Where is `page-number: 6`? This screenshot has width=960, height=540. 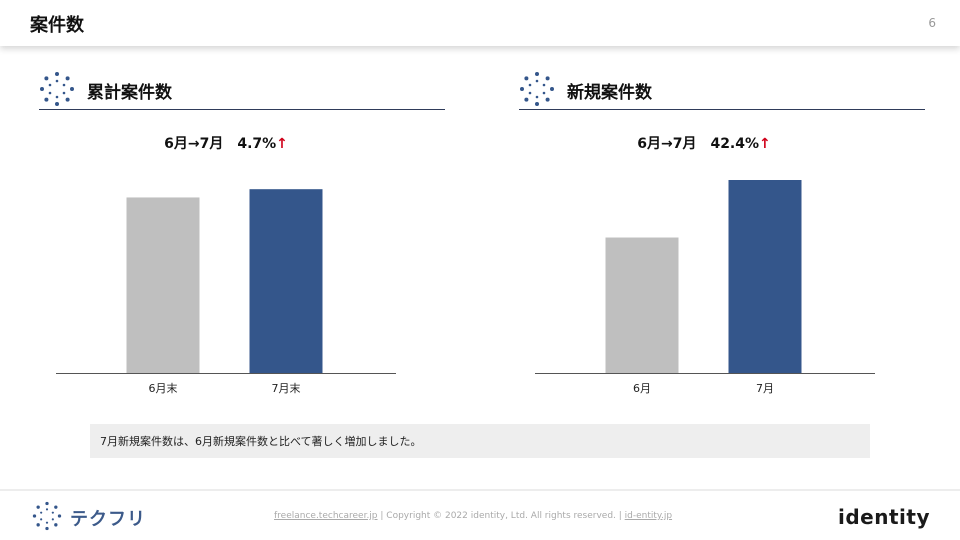 page-number: 6 is located at coordinates (932, 23).